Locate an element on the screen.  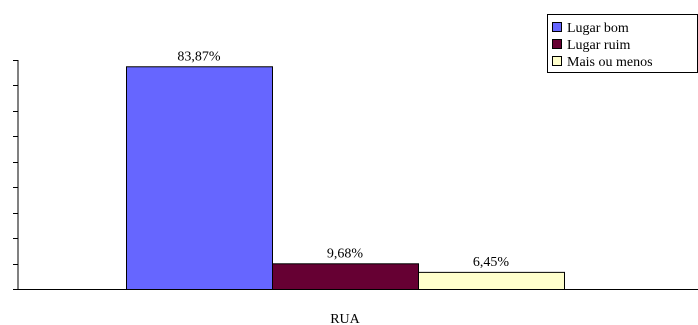
legend-box is located at coordinates (622, 43).